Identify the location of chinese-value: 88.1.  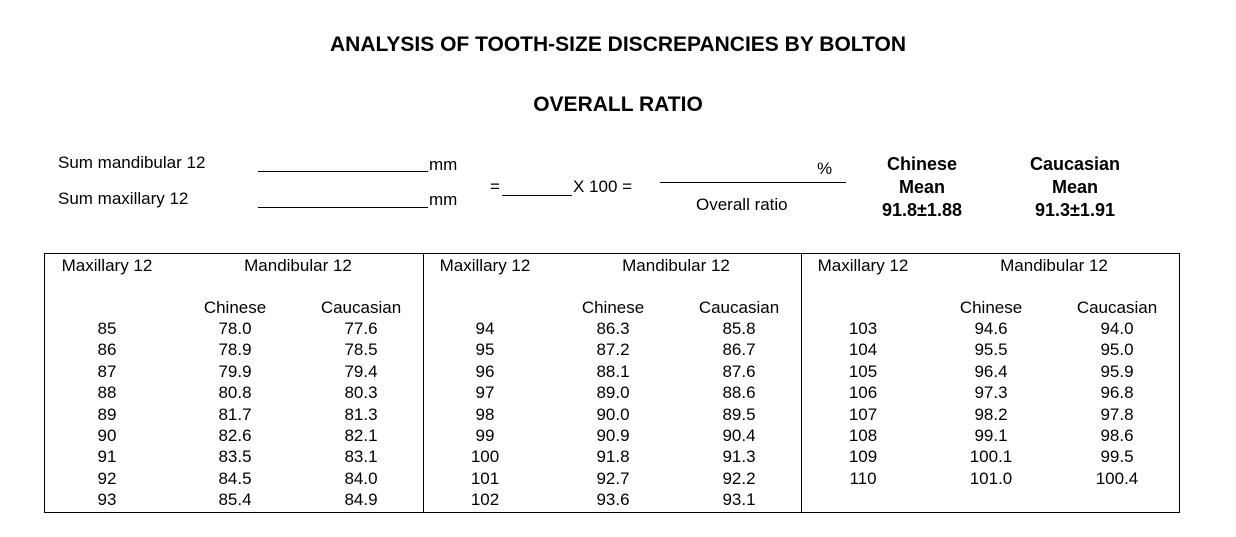
(613, 371).